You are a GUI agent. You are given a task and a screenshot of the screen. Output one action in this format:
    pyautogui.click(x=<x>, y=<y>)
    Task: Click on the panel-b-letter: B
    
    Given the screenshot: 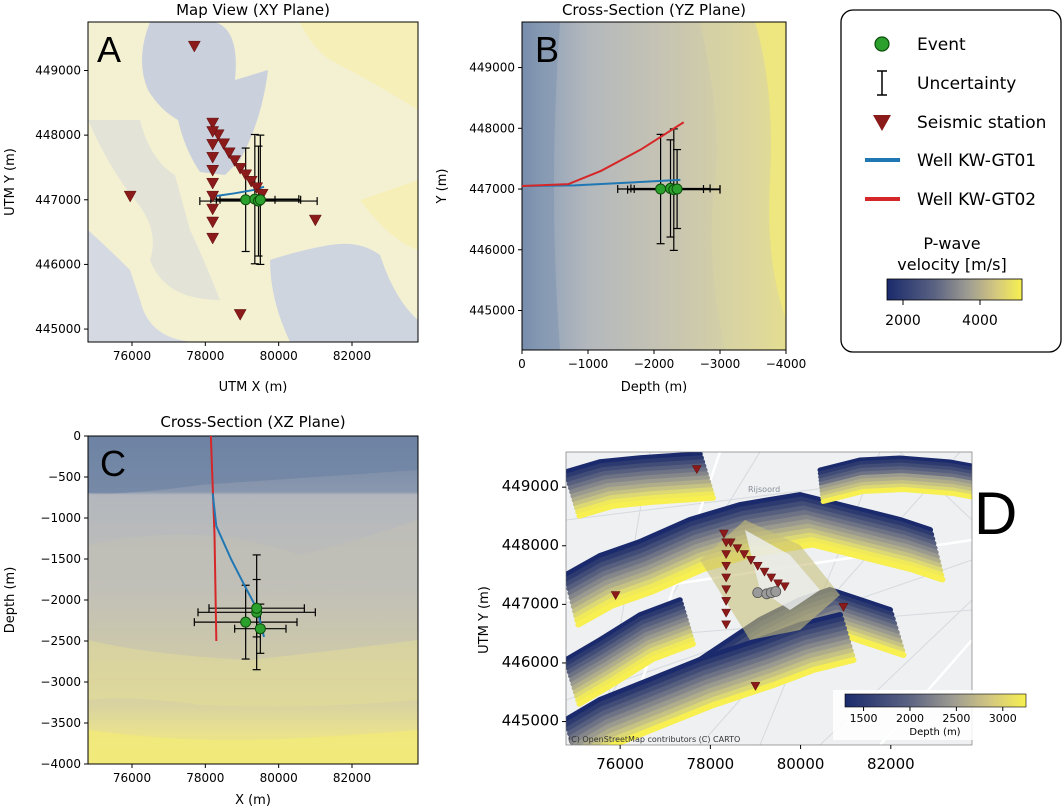 What is the action you would take?
    pyautogui.click(x=547, y=49)
    